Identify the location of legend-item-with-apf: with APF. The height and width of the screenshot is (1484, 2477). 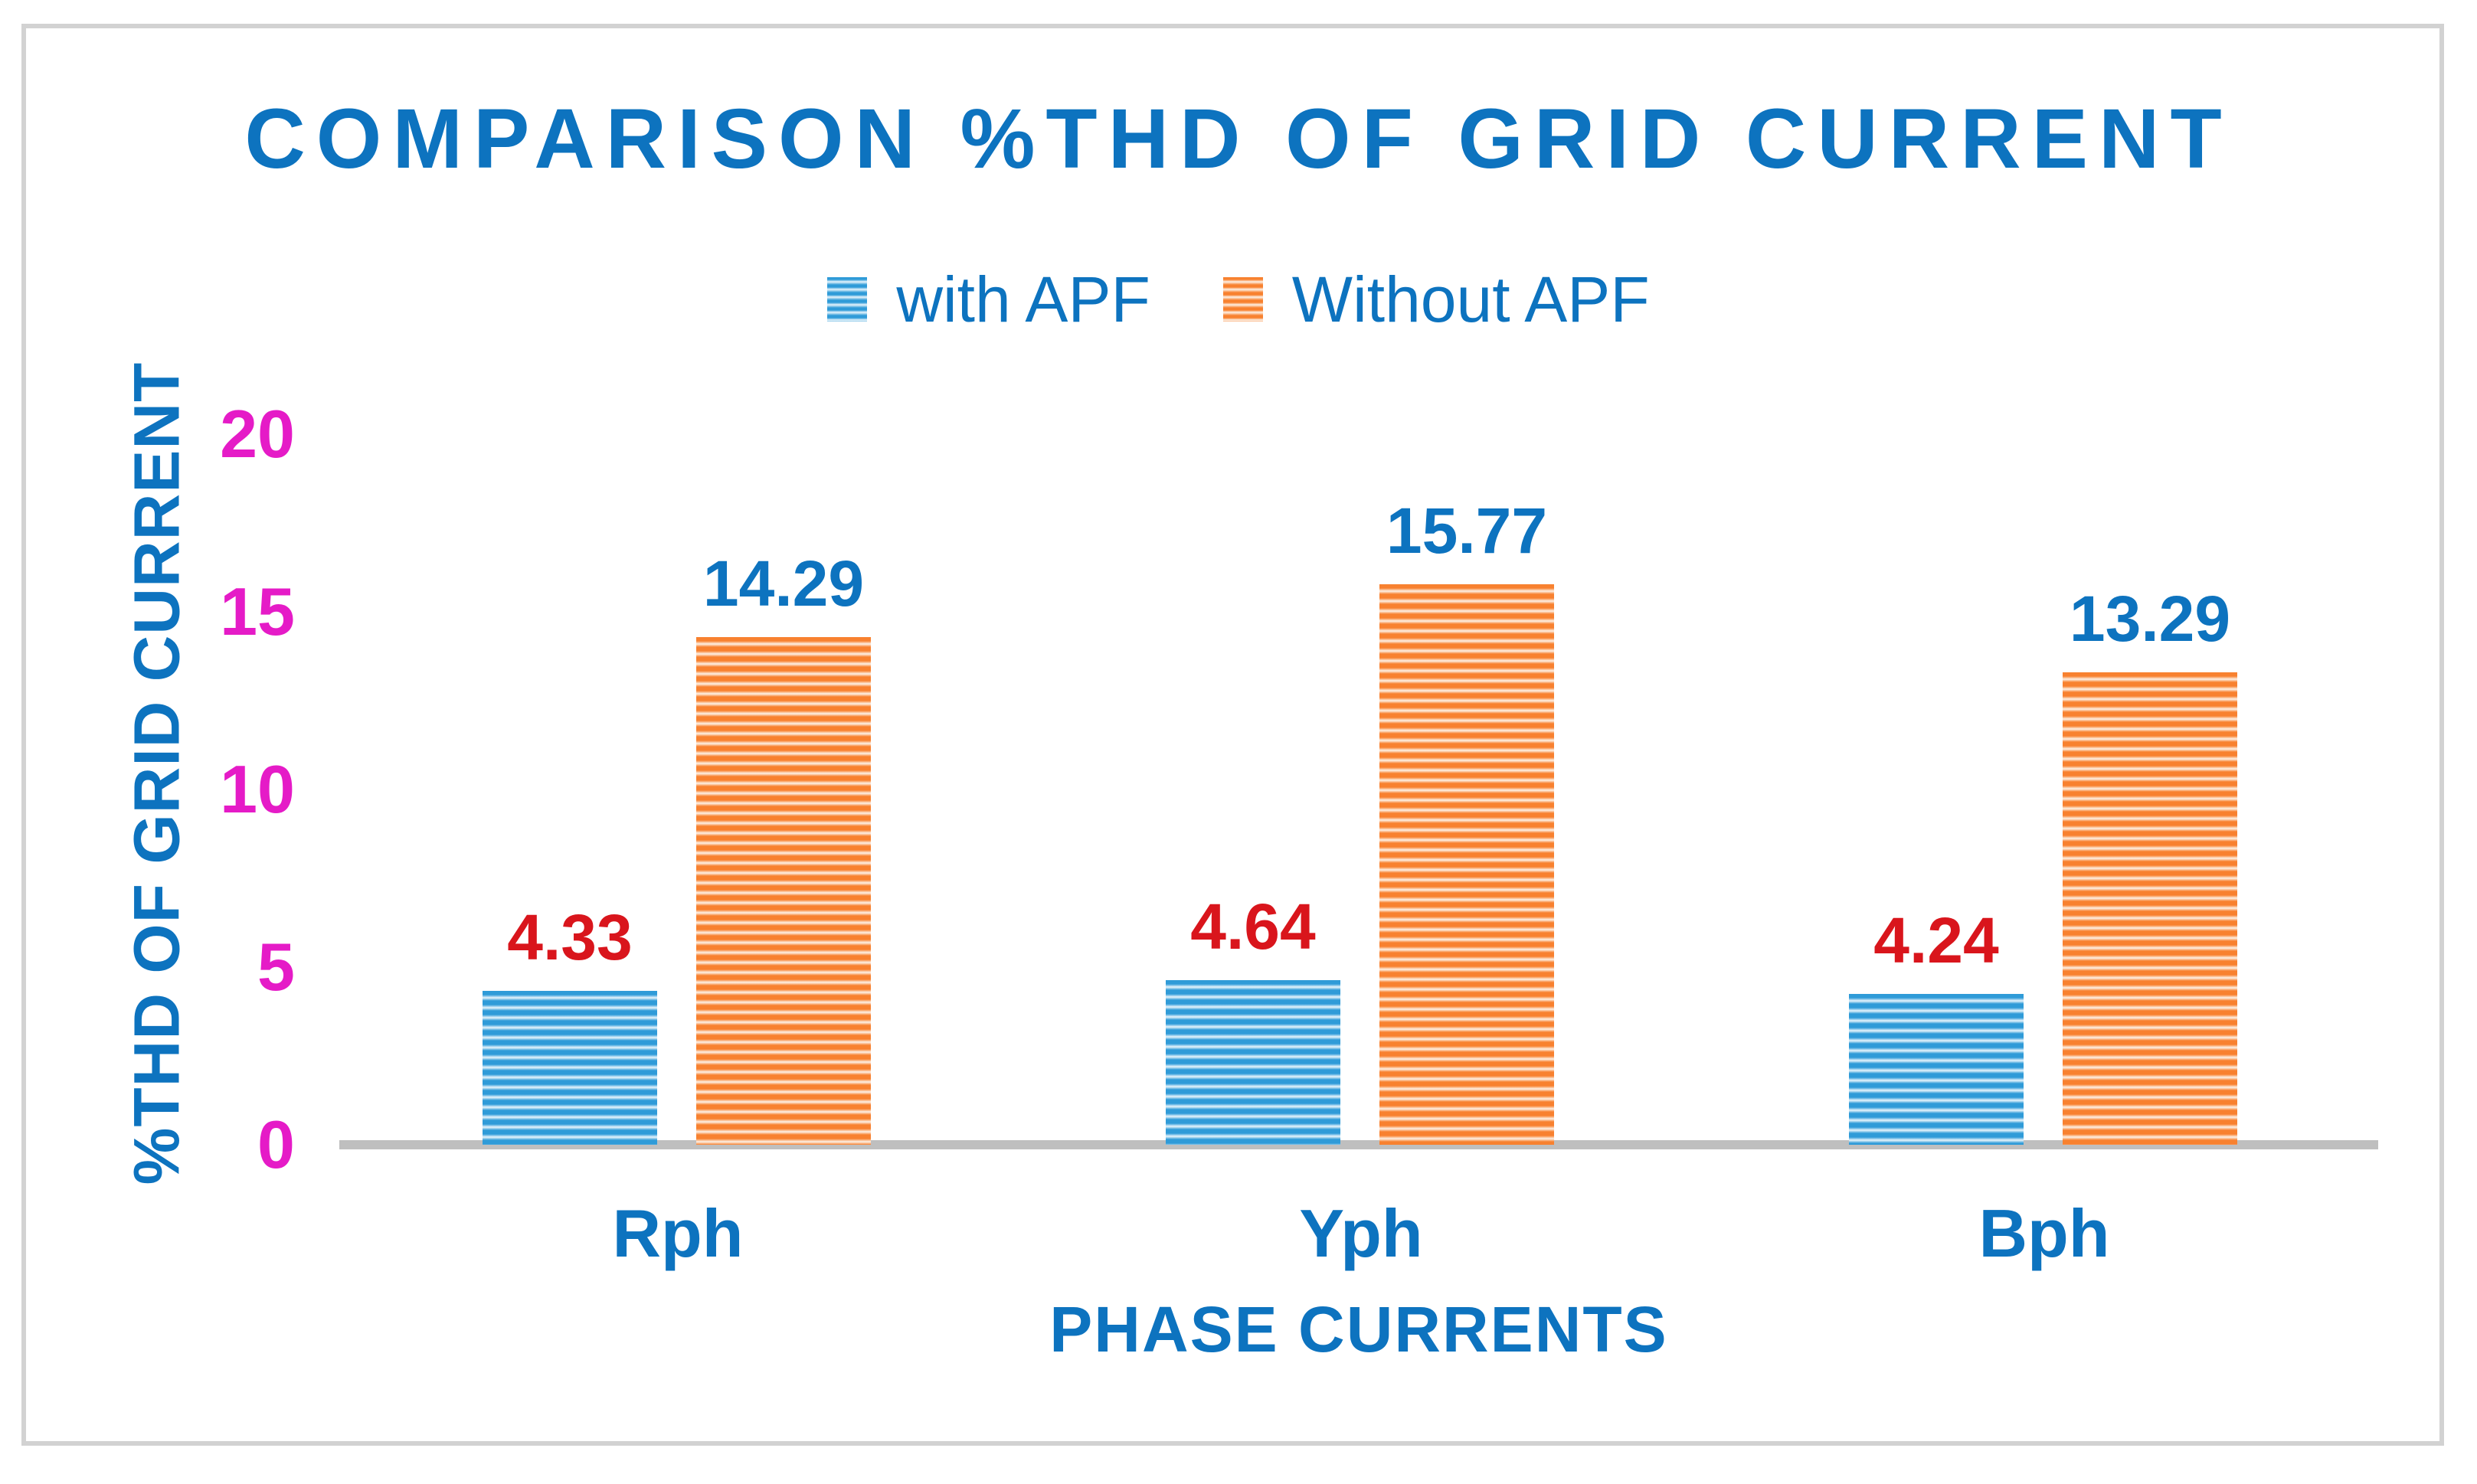
(989, 300).